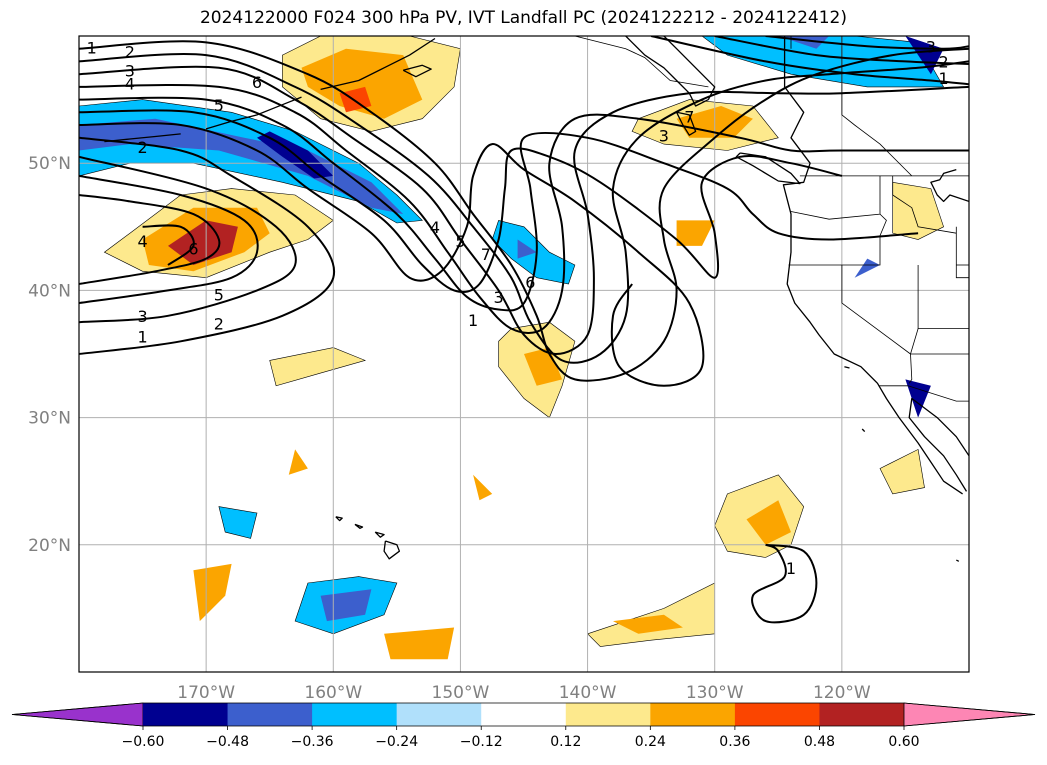  What do you see at coordinates (130, 83) in the screenshot?
I see `contour-label-4-nw: 4` at bounding box center [130, 83].